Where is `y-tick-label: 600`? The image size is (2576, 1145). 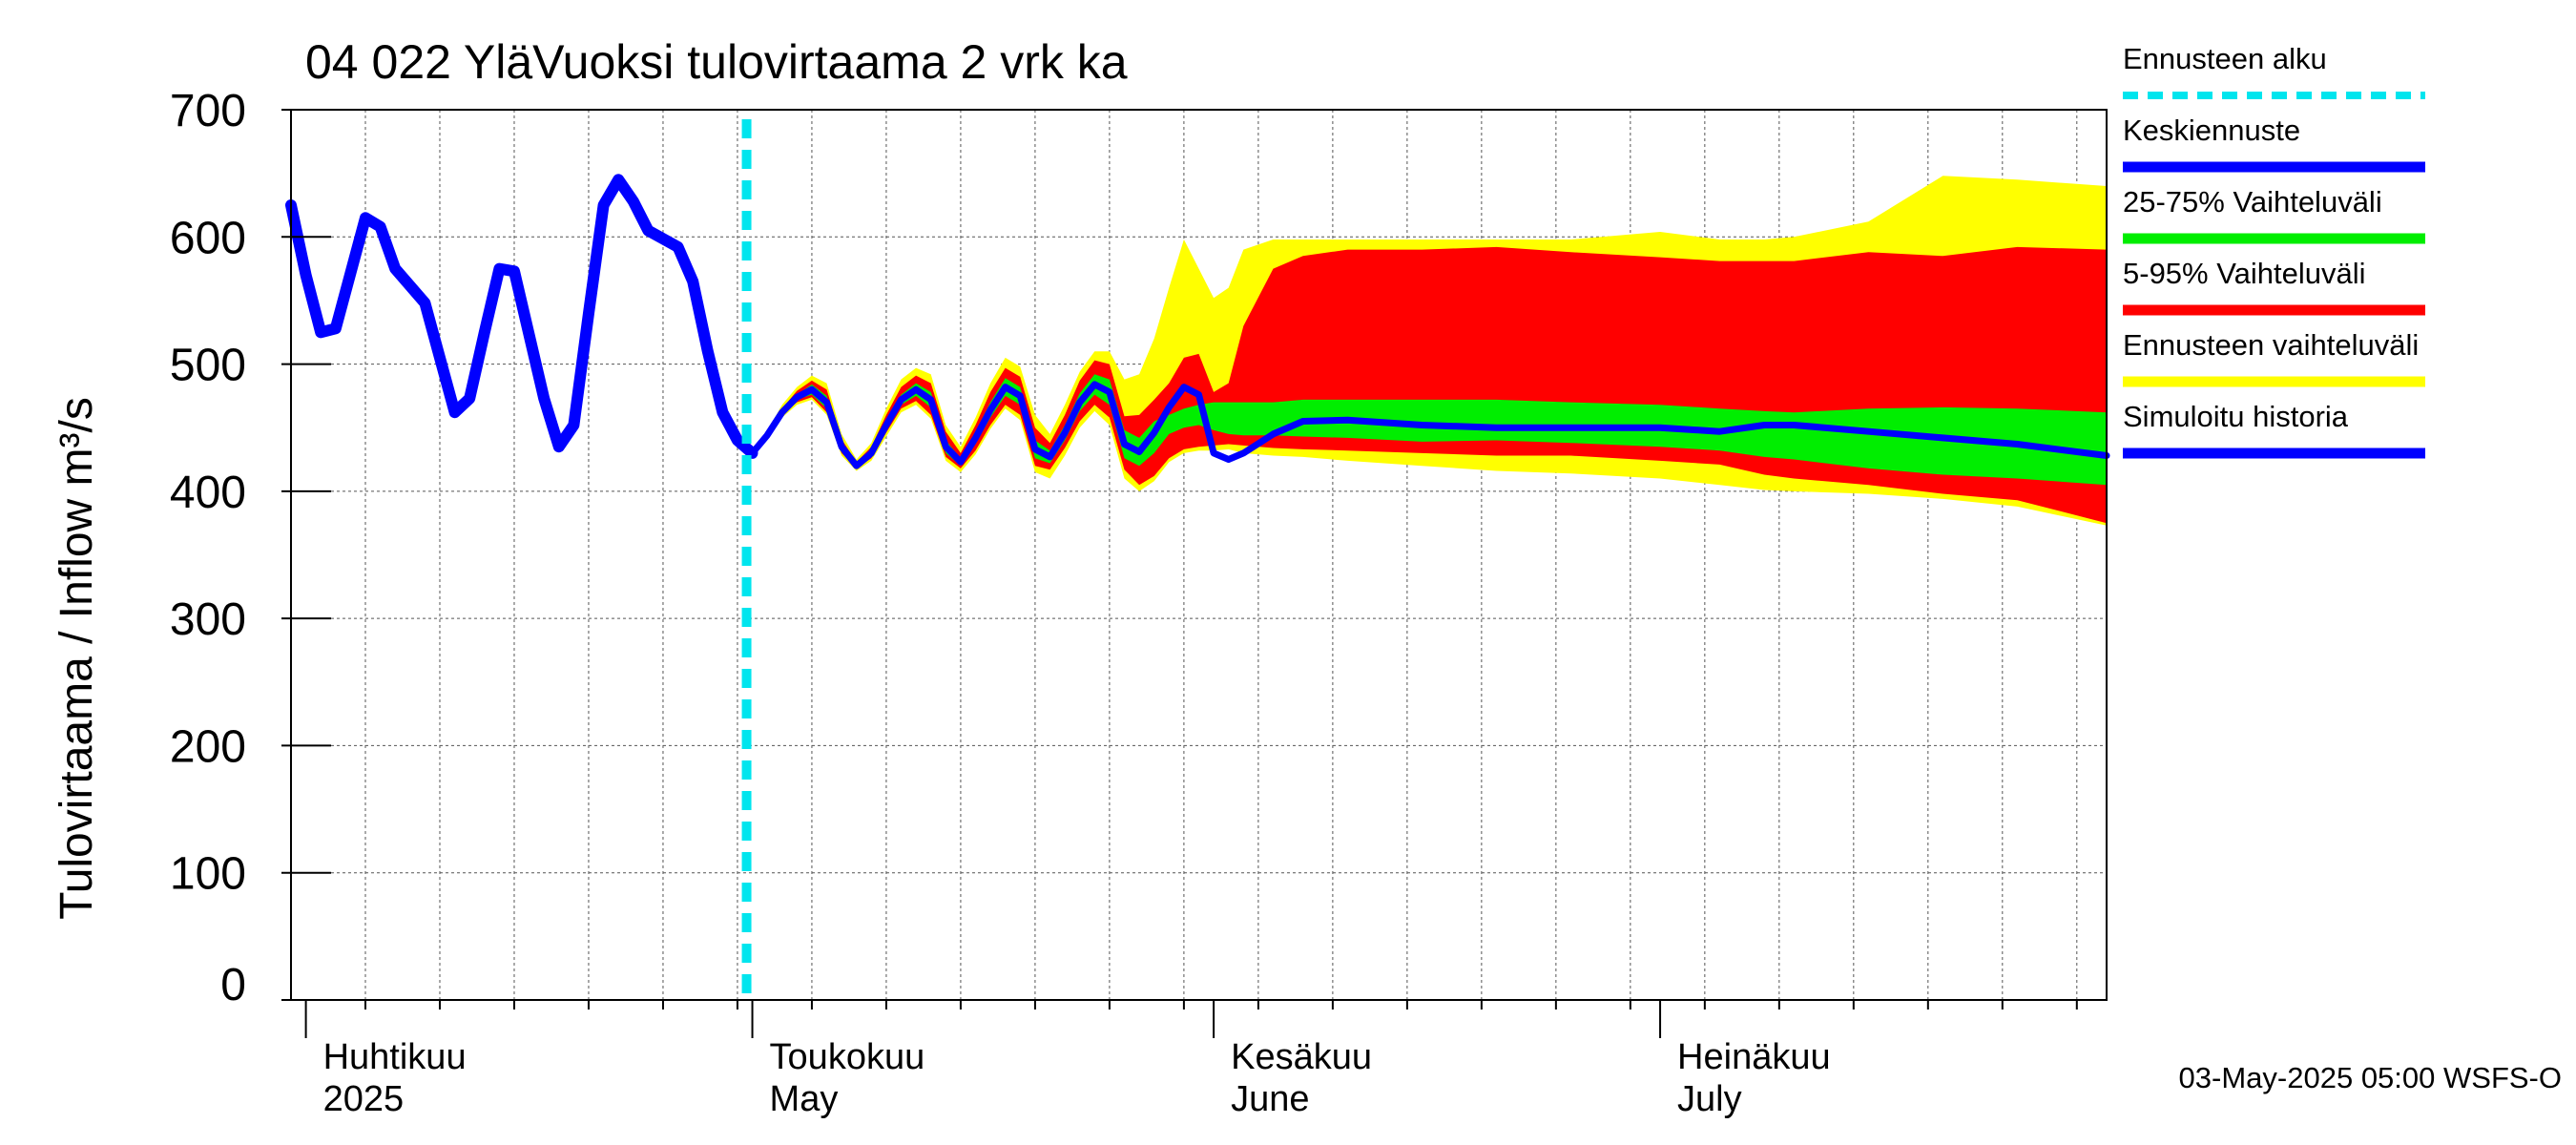 y-tick-label: 600 is located at coordinates (208, 238).